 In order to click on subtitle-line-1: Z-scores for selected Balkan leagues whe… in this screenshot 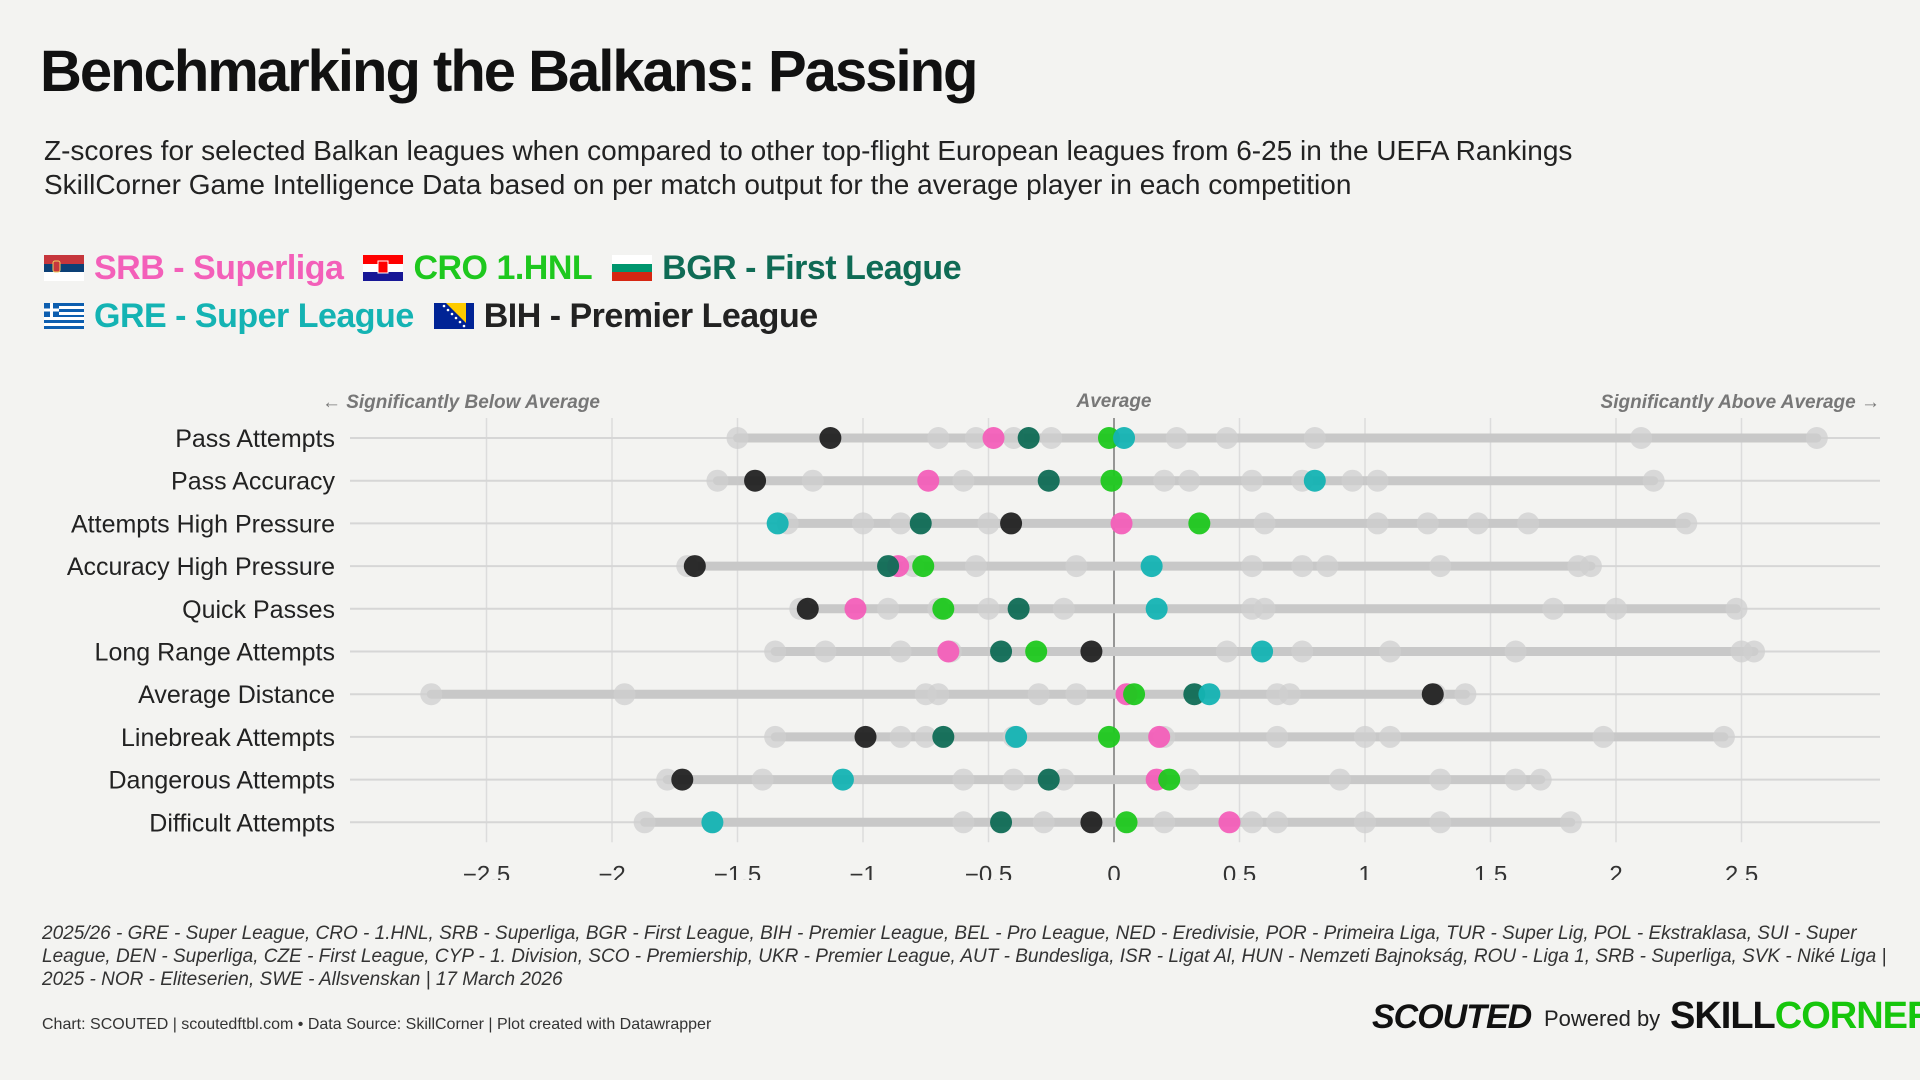, I will do `click(808, 150)`.